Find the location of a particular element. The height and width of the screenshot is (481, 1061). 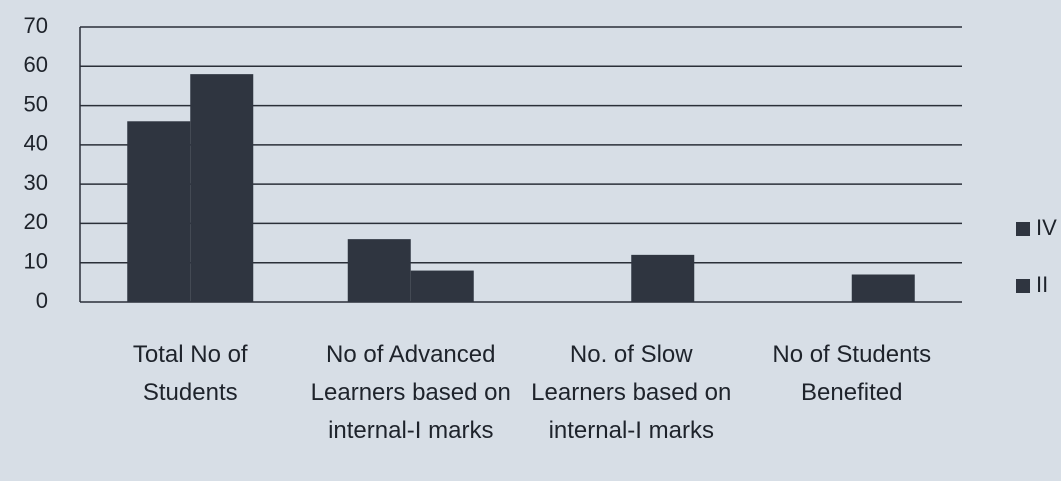

y-tick-label: 50 is located at coordinates (36, 103).